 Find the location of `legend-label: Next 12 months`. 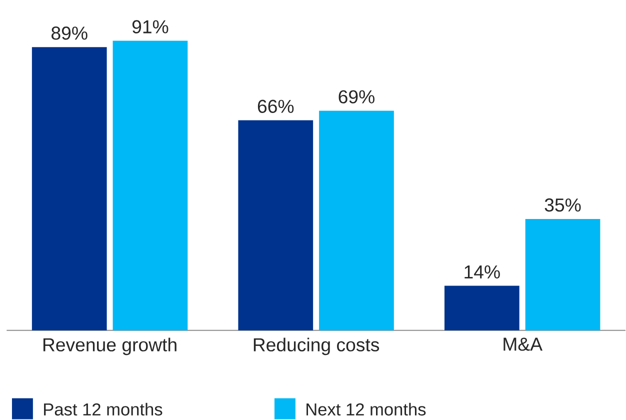

legend-label: Next 12 months is located at coordinates (366, 409).